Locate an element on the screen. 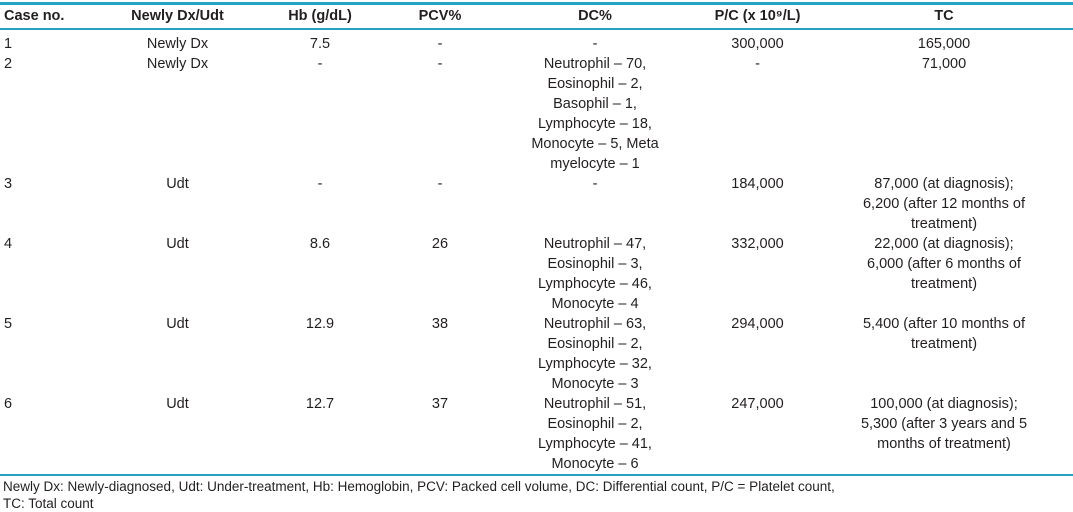 The height and width of the screenshot is (512, 1073). cell-pc: 184,000 is located at coordinates (757, 184).